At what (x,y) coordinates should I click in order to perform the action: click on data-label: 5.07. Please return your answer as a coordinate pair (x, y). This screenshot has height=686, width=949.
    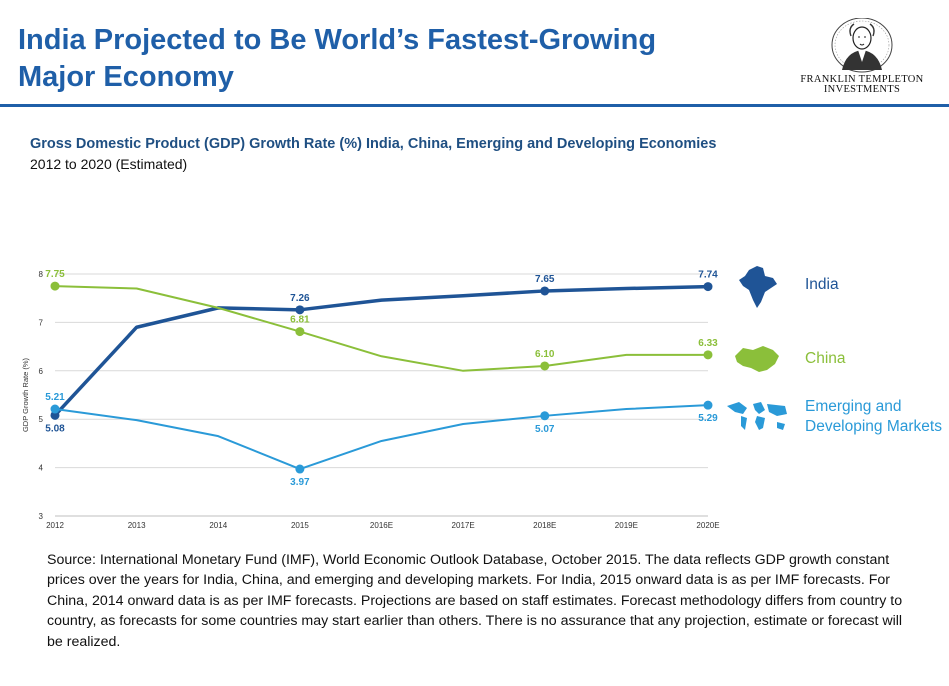
    Looking at the image, I should click on (545, 429).